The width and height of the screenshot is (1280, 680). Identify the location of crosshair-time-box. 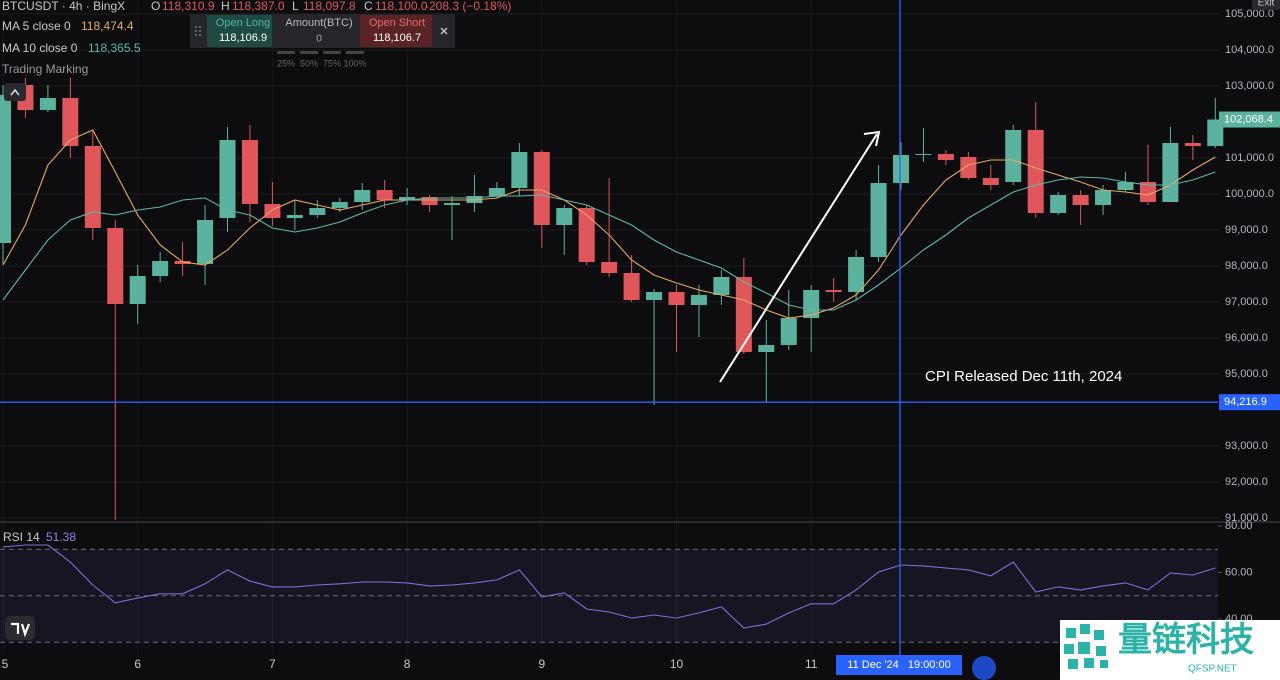
(899, 665).